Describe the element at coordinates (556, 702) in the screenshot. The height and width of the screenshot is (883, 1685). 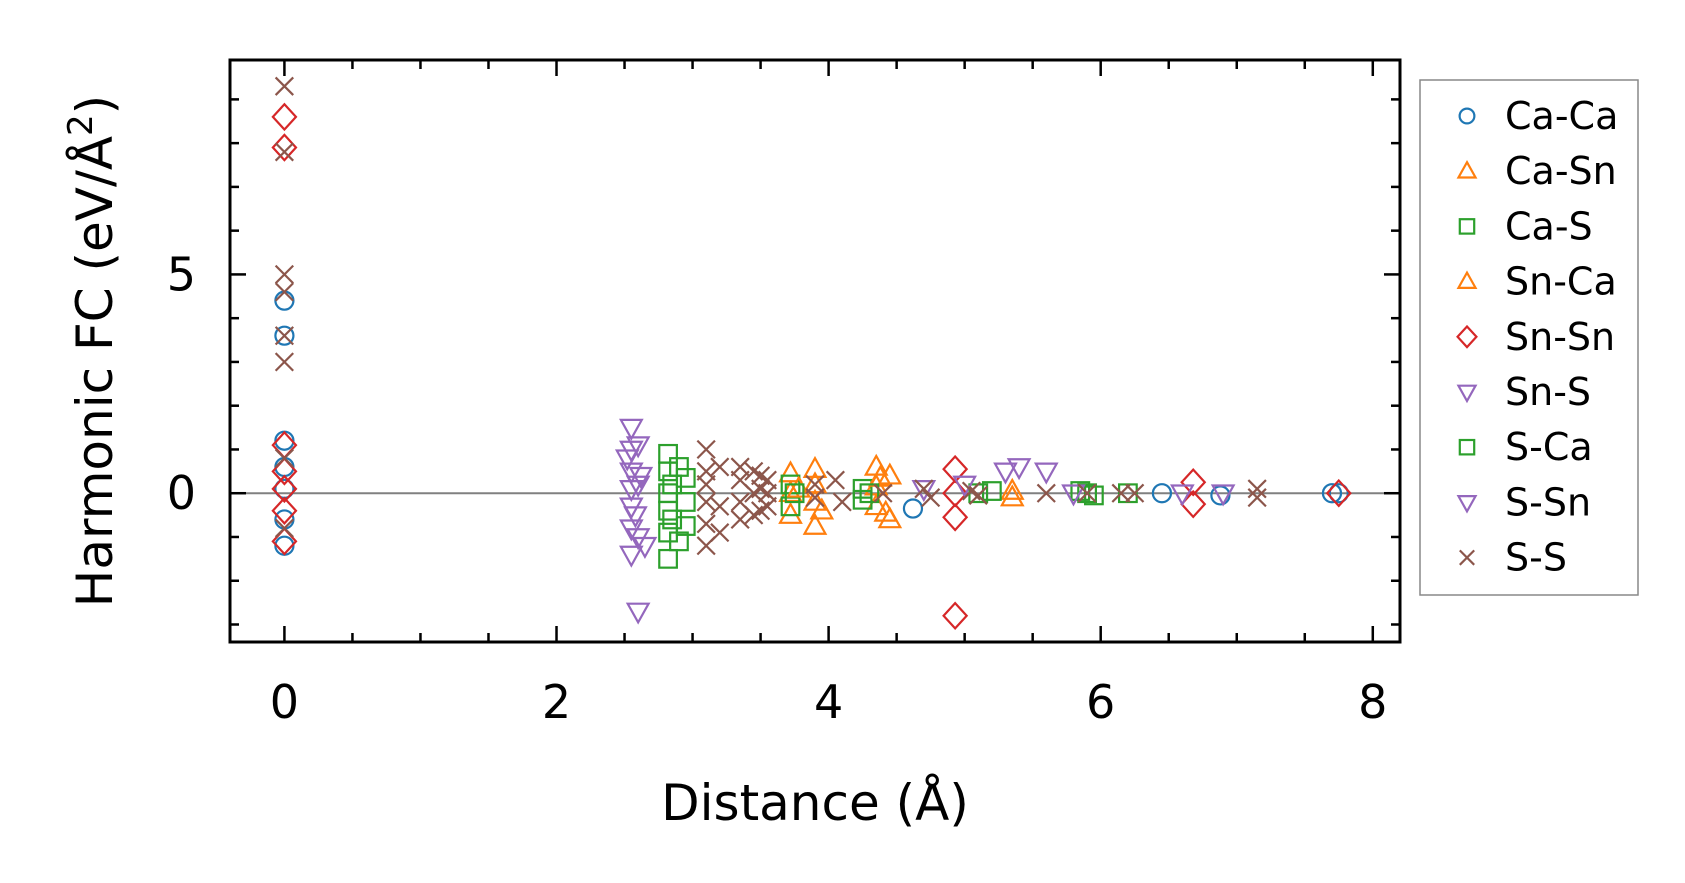
I see `x-tick-label: 2` at that location.